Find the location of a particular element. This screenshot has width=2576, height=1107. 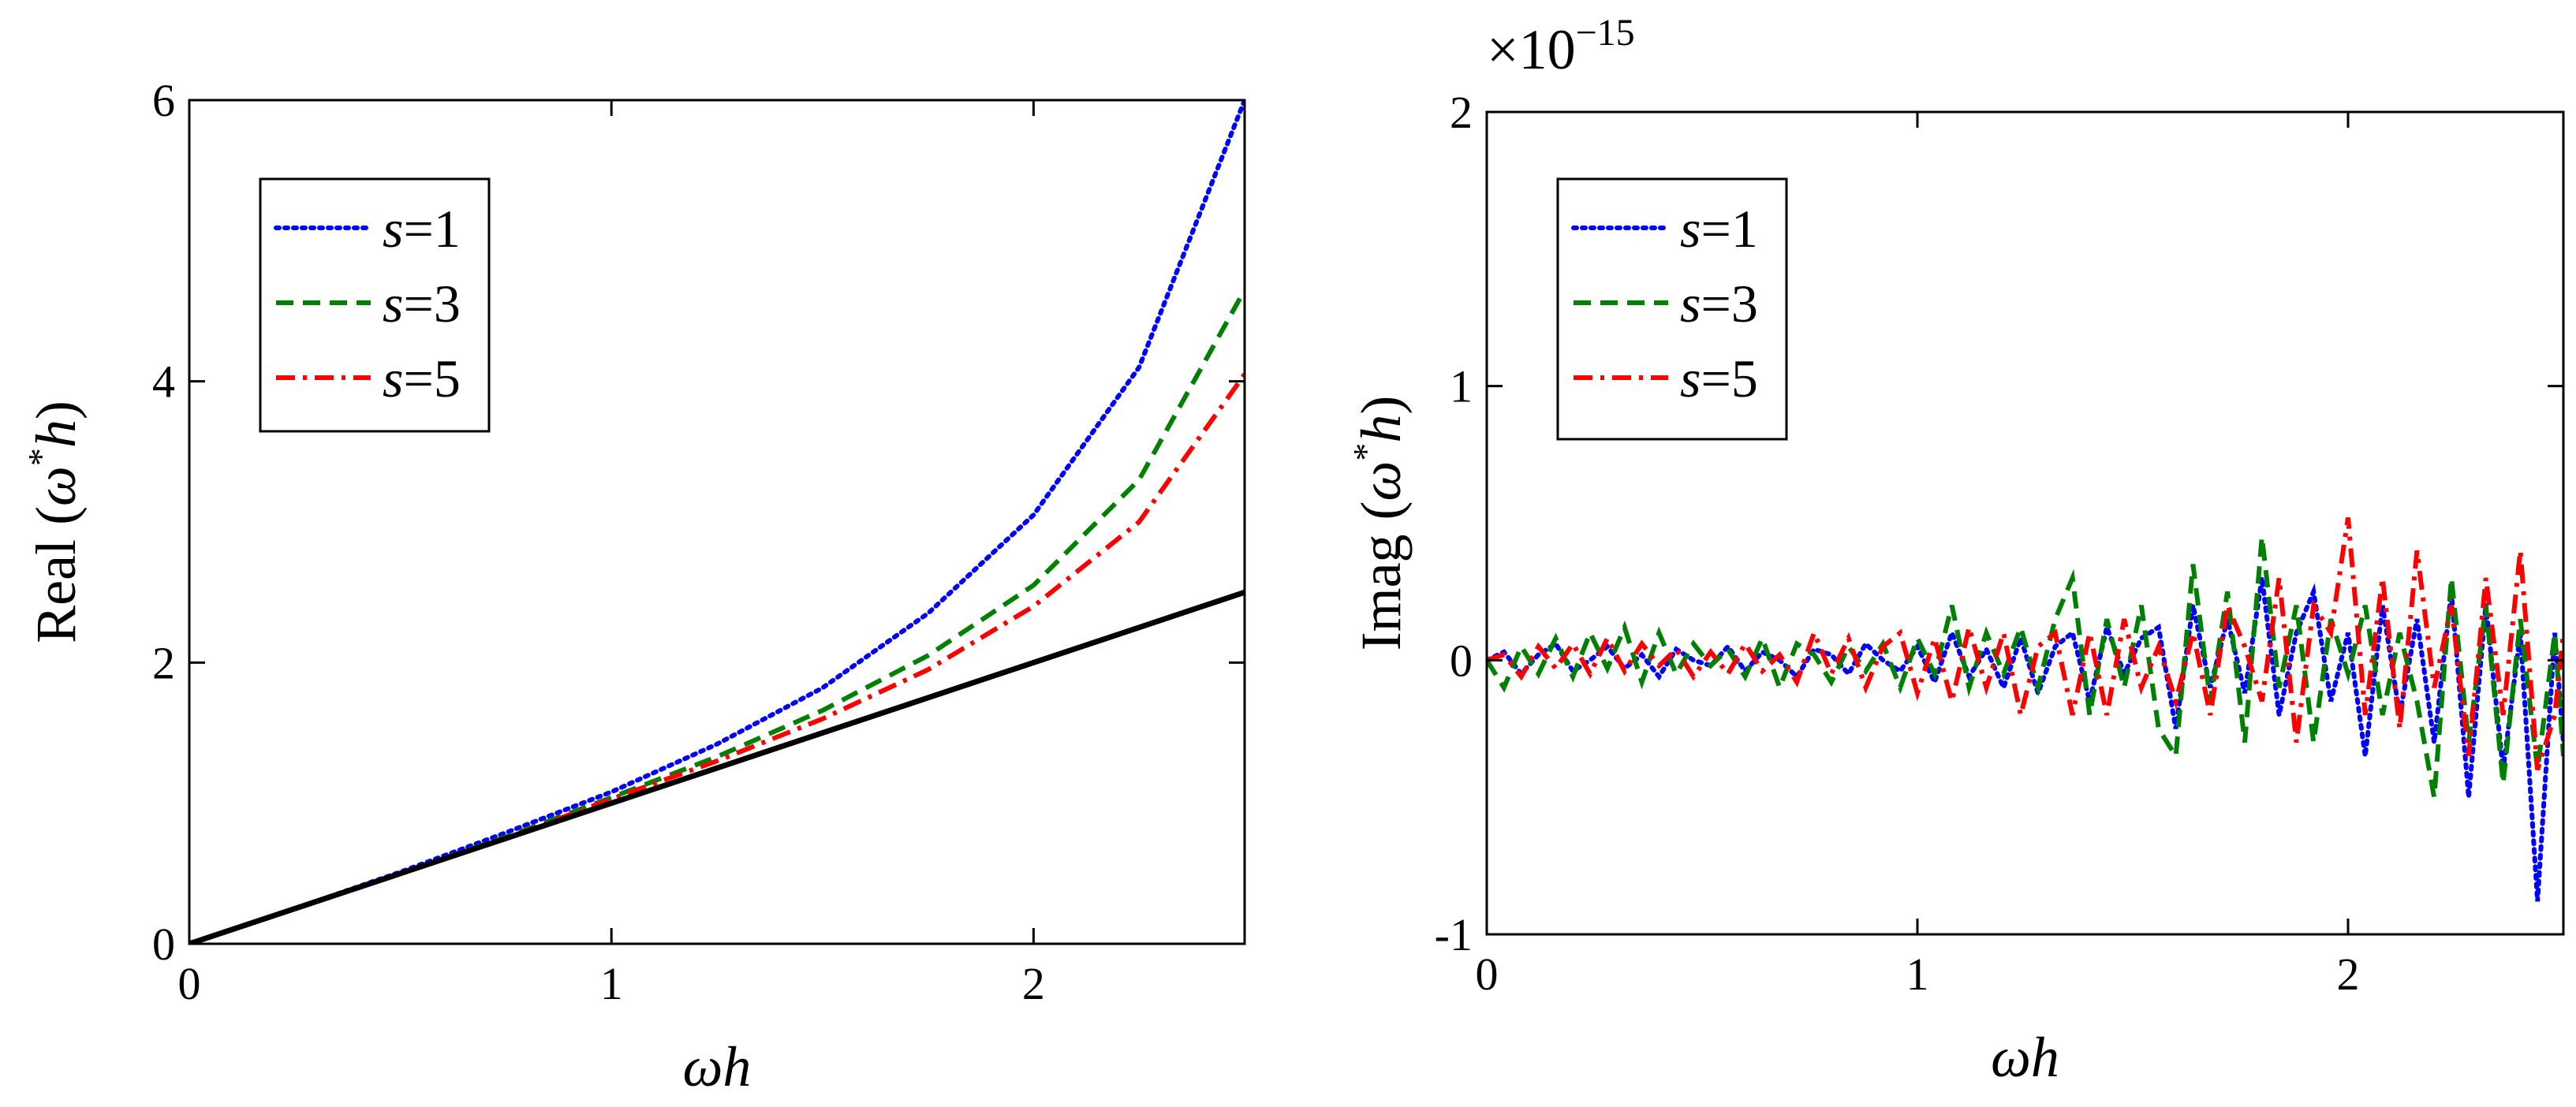

series-line-right-s3 is located at coordinates (2025, 667).